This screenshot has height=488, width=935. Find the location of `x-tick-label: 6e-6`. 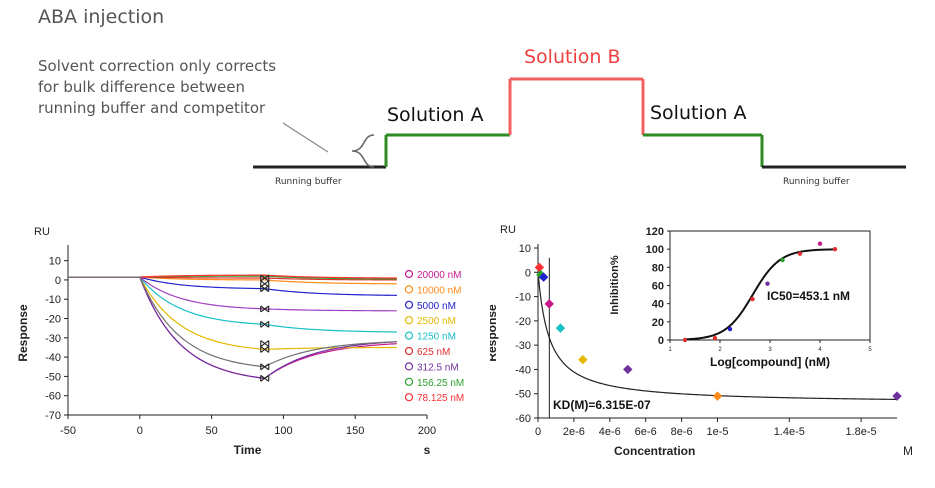

x-tick-label: 6e-6 is located at coordinates (646, 432).